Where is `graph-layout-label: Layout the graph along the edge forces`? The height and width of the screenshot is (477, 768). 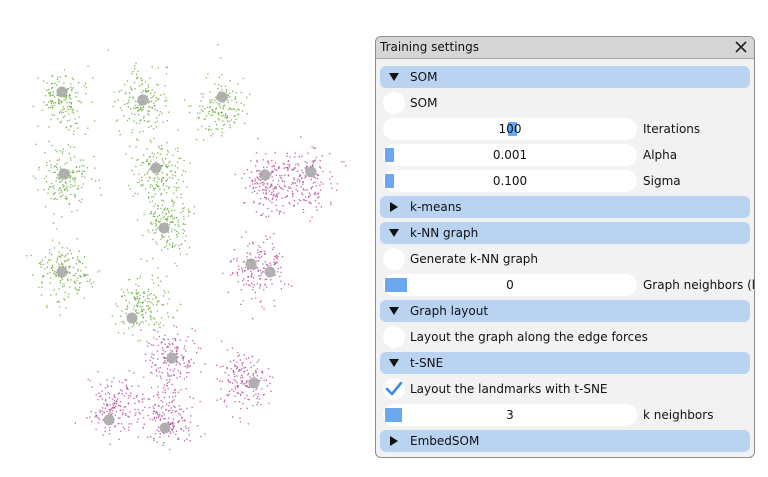
graph-layout-label: Layout the graph along the edge forces is located at coordinates (529, 337).